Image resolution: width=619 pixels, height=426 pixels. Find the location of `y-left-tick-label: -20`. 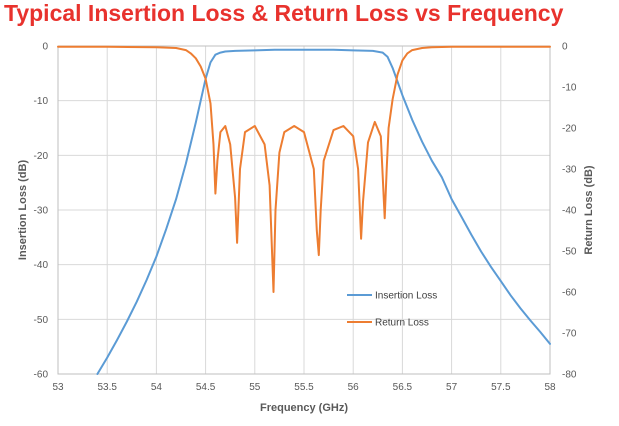

y-left-tick-label: -20 is located at coordinates (41, 156).